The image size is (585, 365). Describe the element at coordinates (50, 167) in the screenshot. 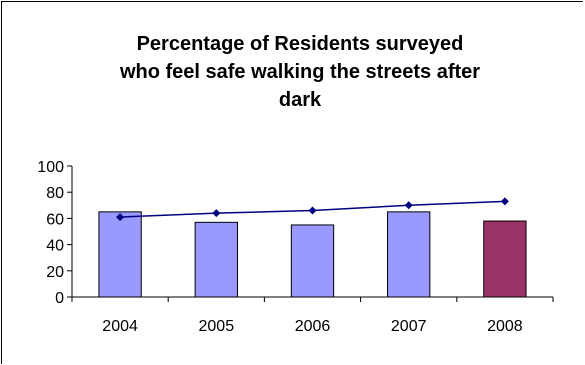

I see `y-tick-label: 100` at that location.